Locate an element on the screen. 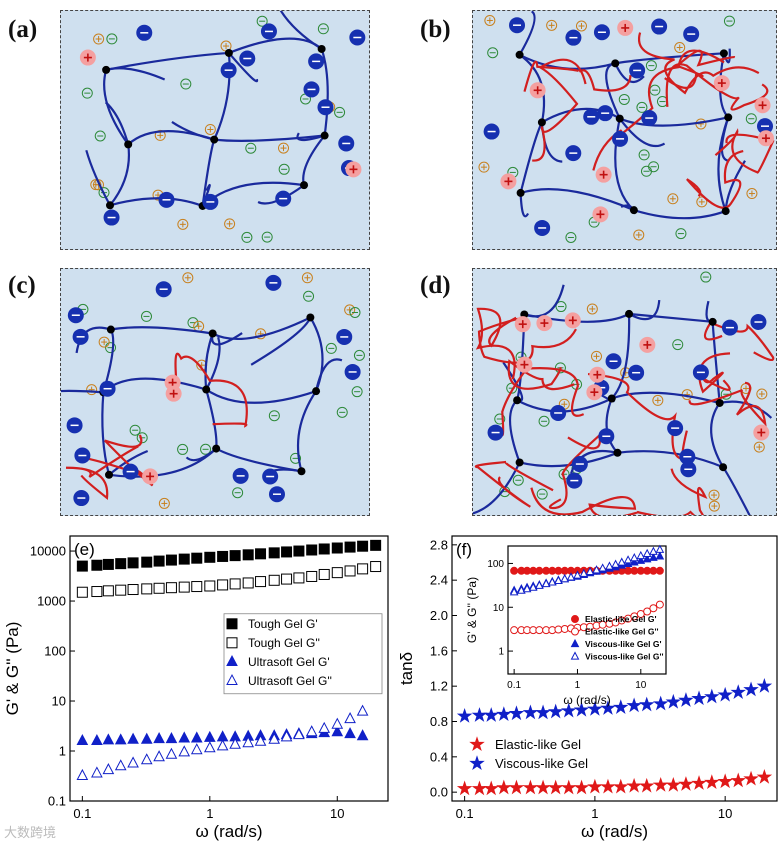 The height and width of the screenshot is (849, 780). chart-f-legend-label: Viscous-like Gel is located at coordinates (541, 763).